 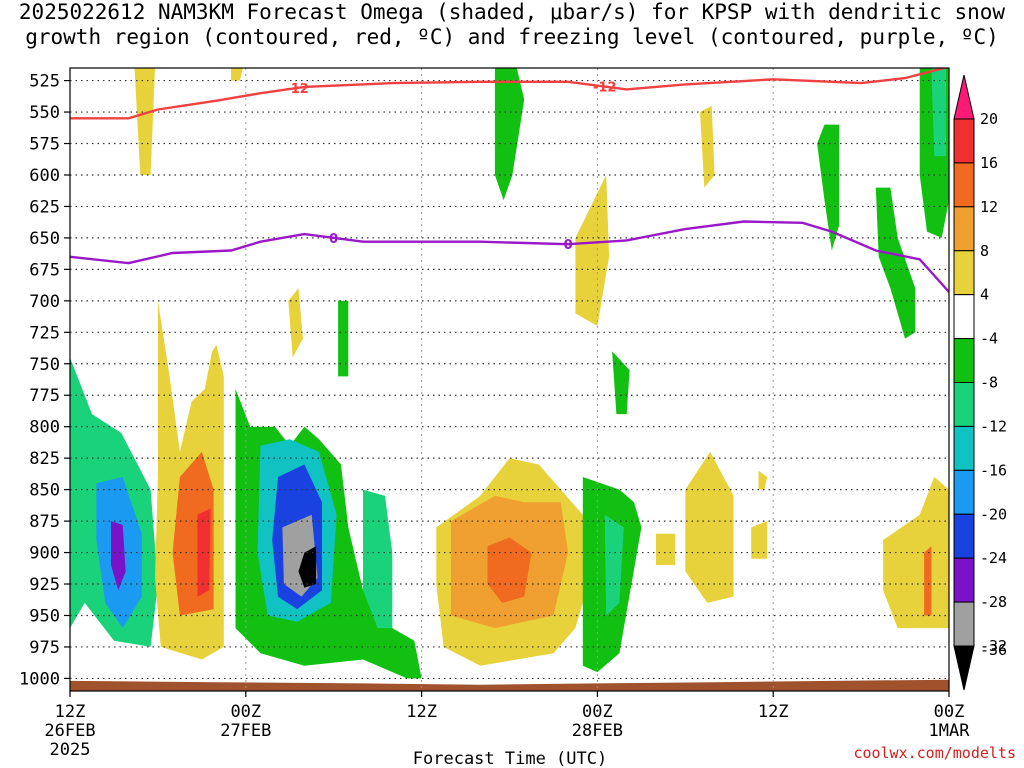 I want to click on xtick-label-0-0: 12Z, so click(x=70, y=712).